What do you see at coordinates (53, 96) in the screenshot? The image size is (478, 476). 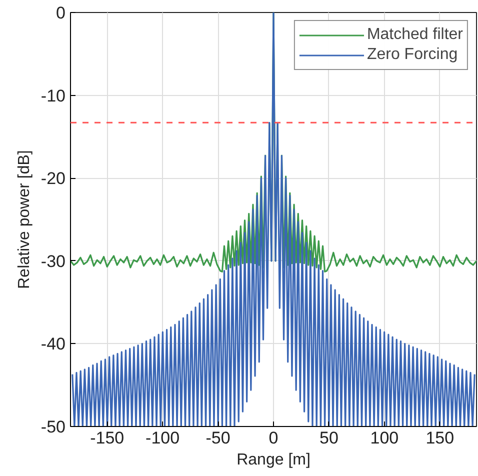 I see `y-tick-label: -10` at bounding box center [53, 96].